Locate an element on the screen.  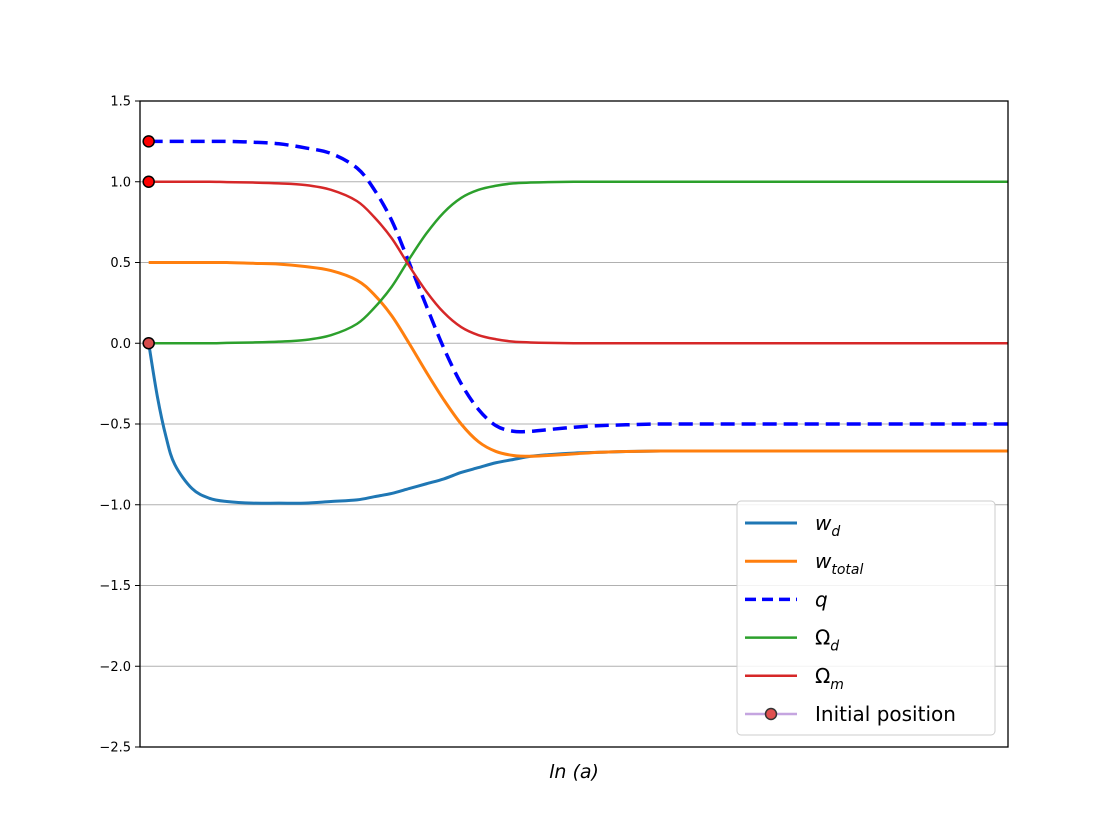
legend-box is located at coordinates (866, 618).